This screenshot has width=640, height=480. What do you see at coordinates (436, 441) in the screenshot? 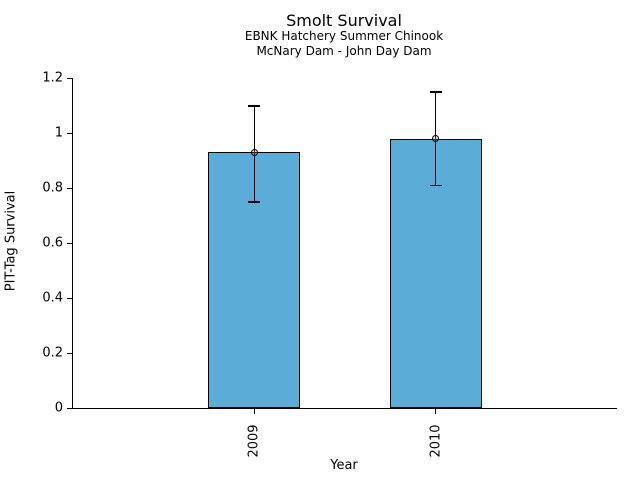
I see `x-tick-label: 2010` at bounding box center [436, 441].